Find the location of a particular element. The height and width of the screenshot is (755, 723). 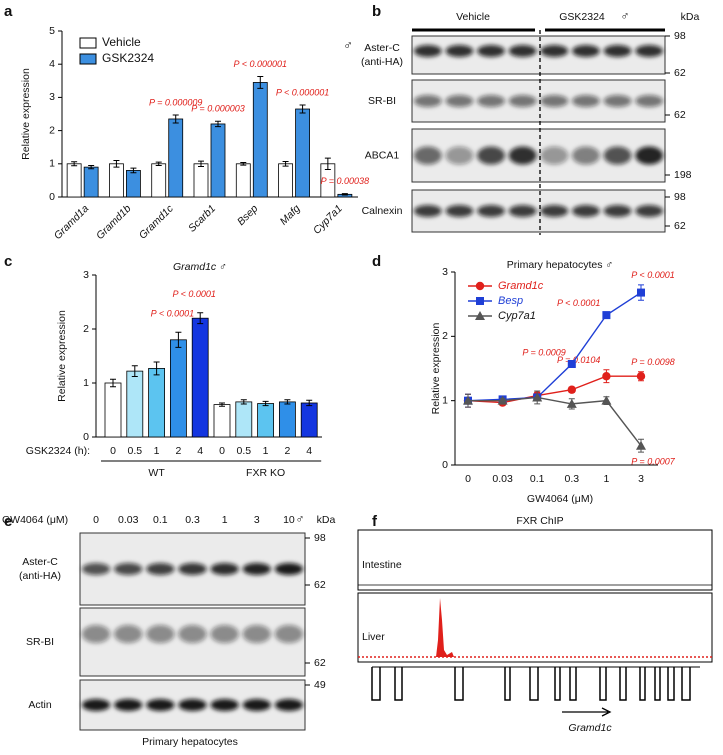

p-value: P = 0.0104 is located at coordinates (578, 360).